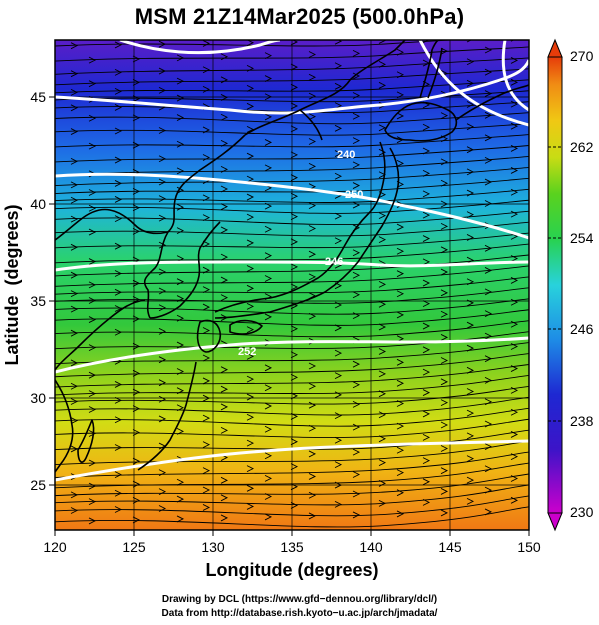 The height and width of the screenshot is (625, 599). I want to click on y-tick-label: 35, so click(38, 301).